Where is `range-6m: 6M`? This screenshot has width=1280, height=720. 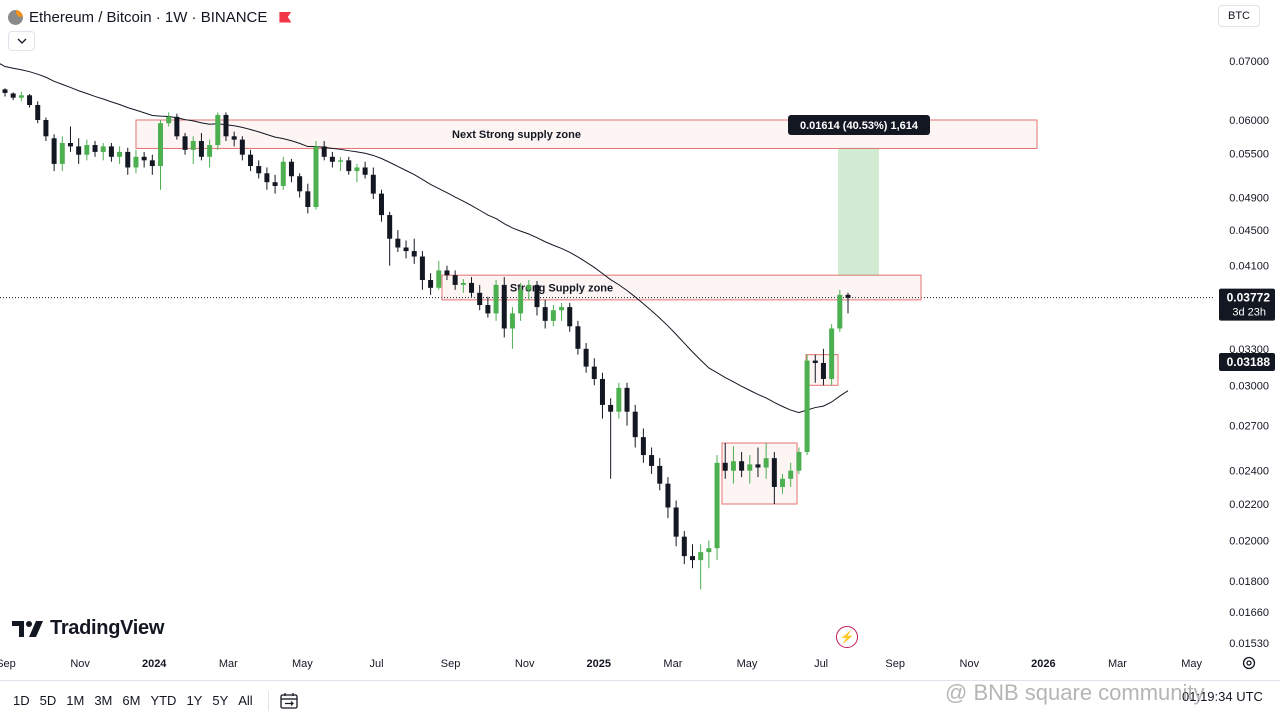 range-6m: 6M is located at coordinates (131, 700).